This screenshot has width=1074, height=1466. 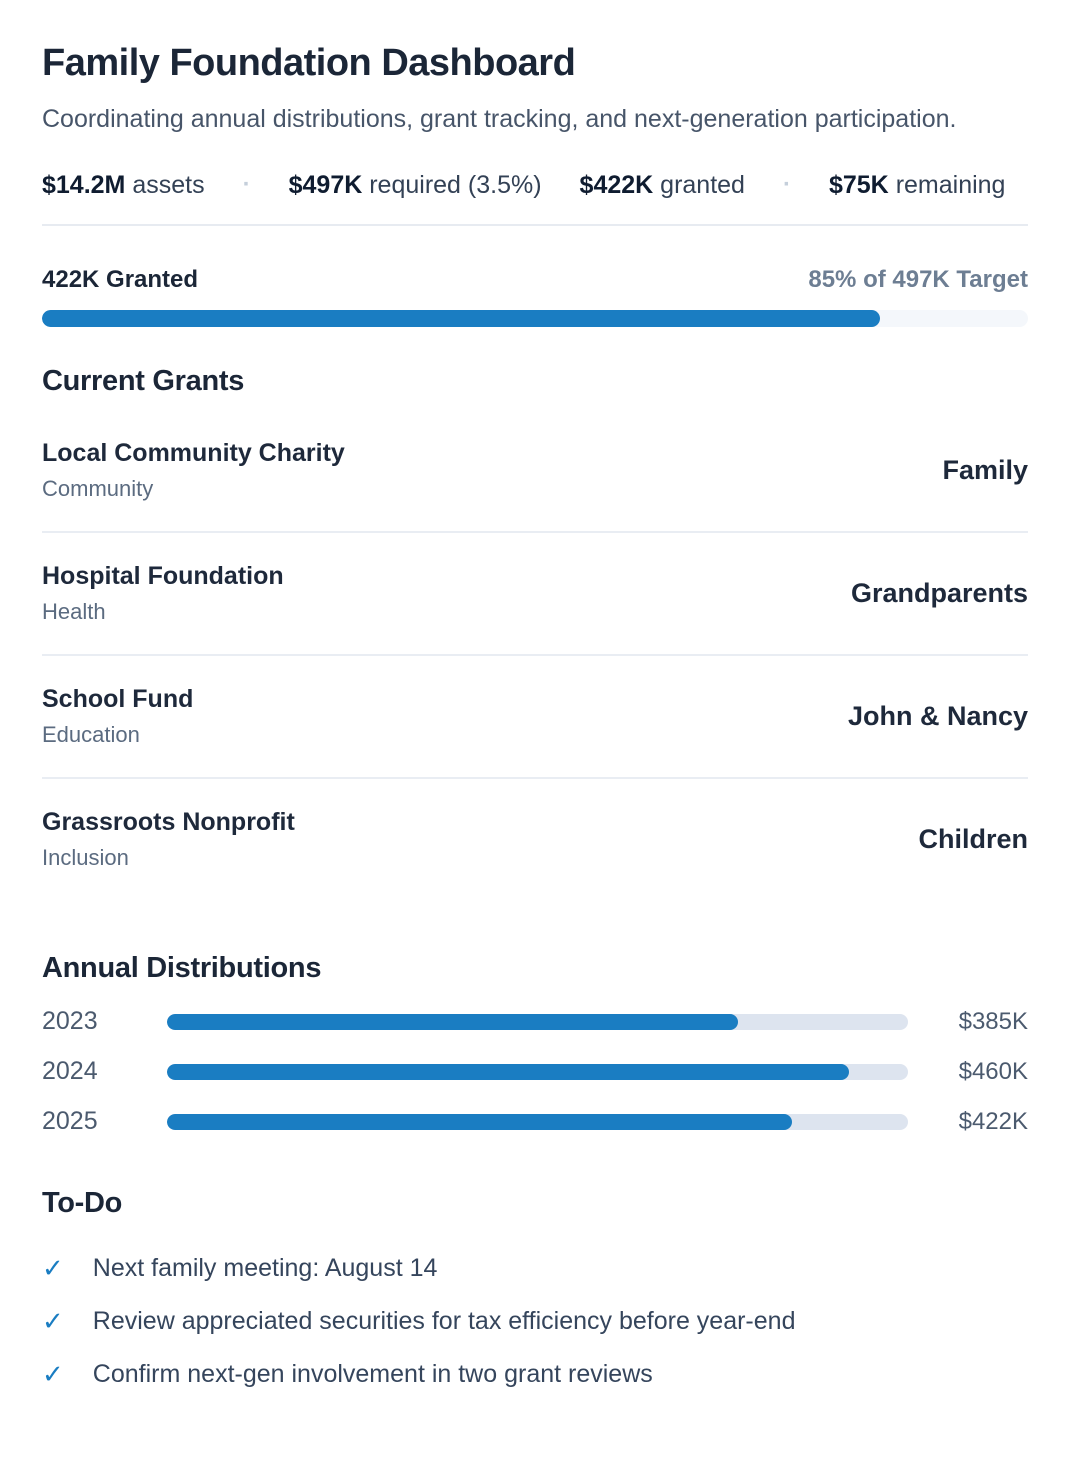 What do you see at coordinates (74, 611) in the screenshot?
I see `grant-category: Health` at bounding box center [74, 611].